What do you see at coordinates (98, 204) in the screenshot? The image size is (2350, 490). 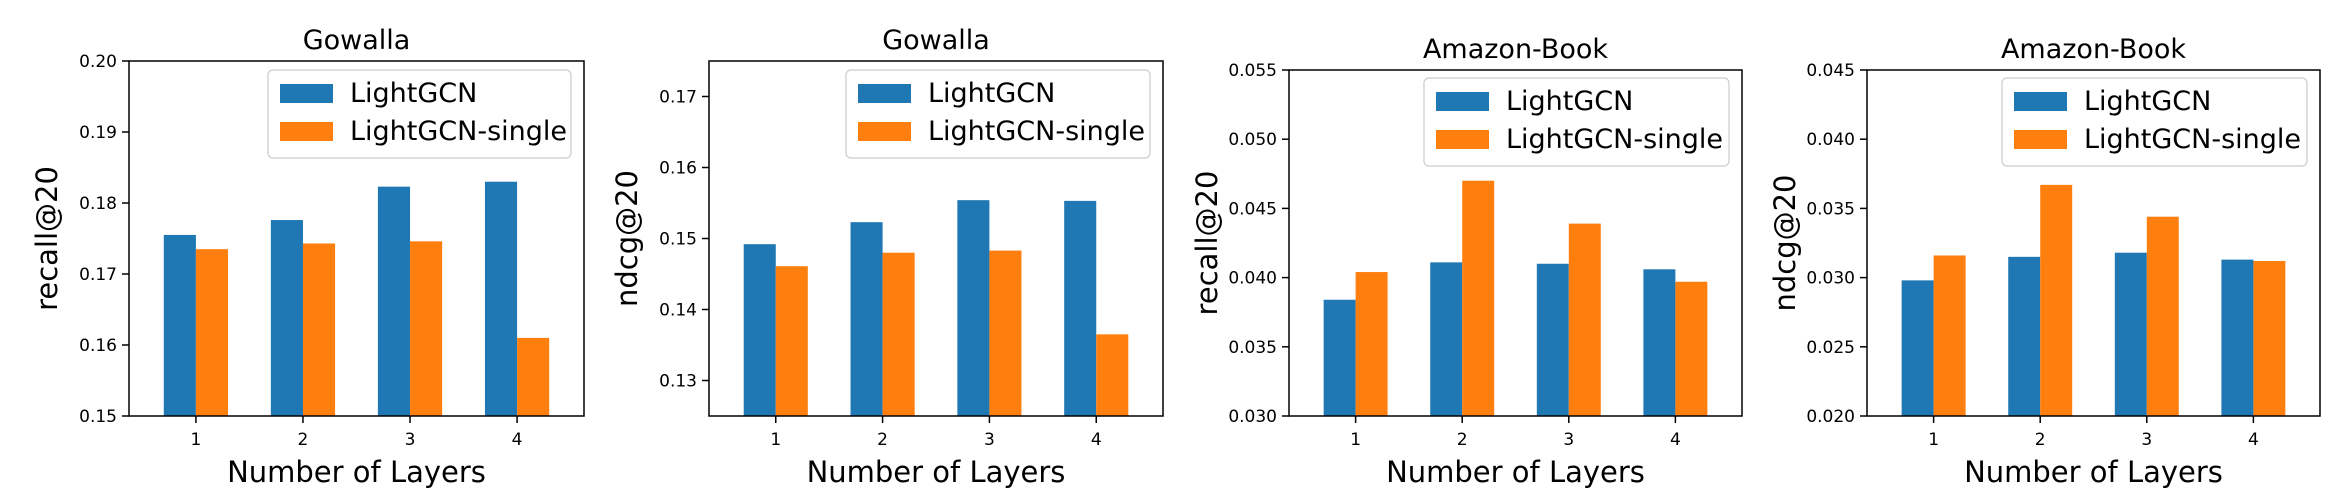 I see `y-tick-label: 0.18` at bounding box center [98, 204].